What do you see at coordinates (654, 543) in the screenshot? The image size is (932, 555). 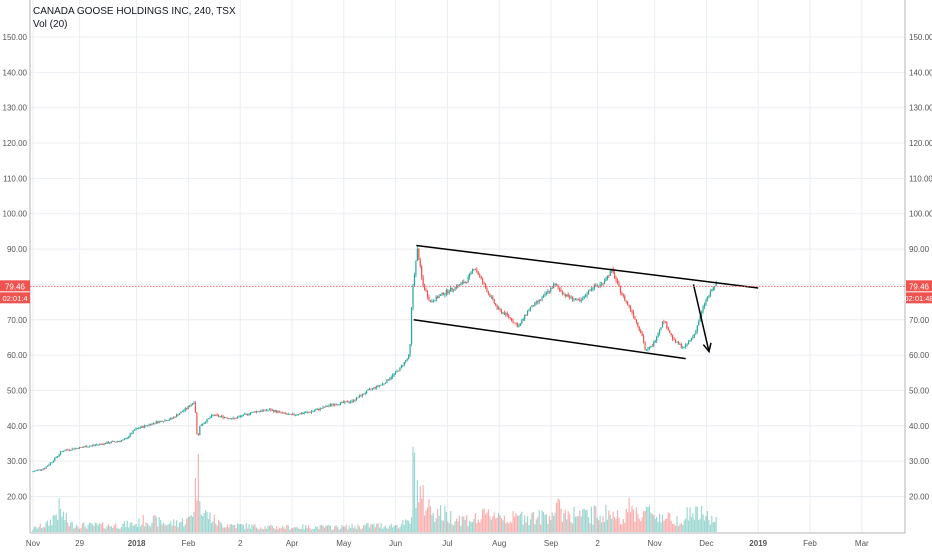 I see `x-tick-label: Nov` at bounding box center [654, 543].